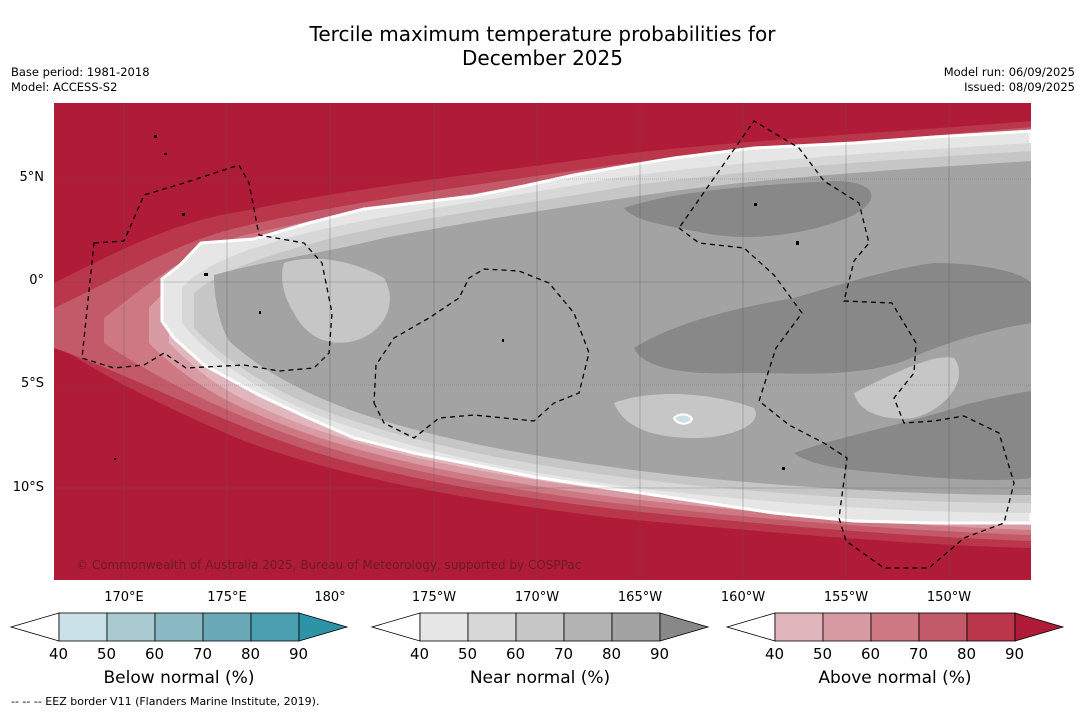 Image resolution: width=1085 pixels, height=713 pixels. Describe the element at coordinates (1015, 654) in the screenshot. I see `above-tick-90: 90` at that location.